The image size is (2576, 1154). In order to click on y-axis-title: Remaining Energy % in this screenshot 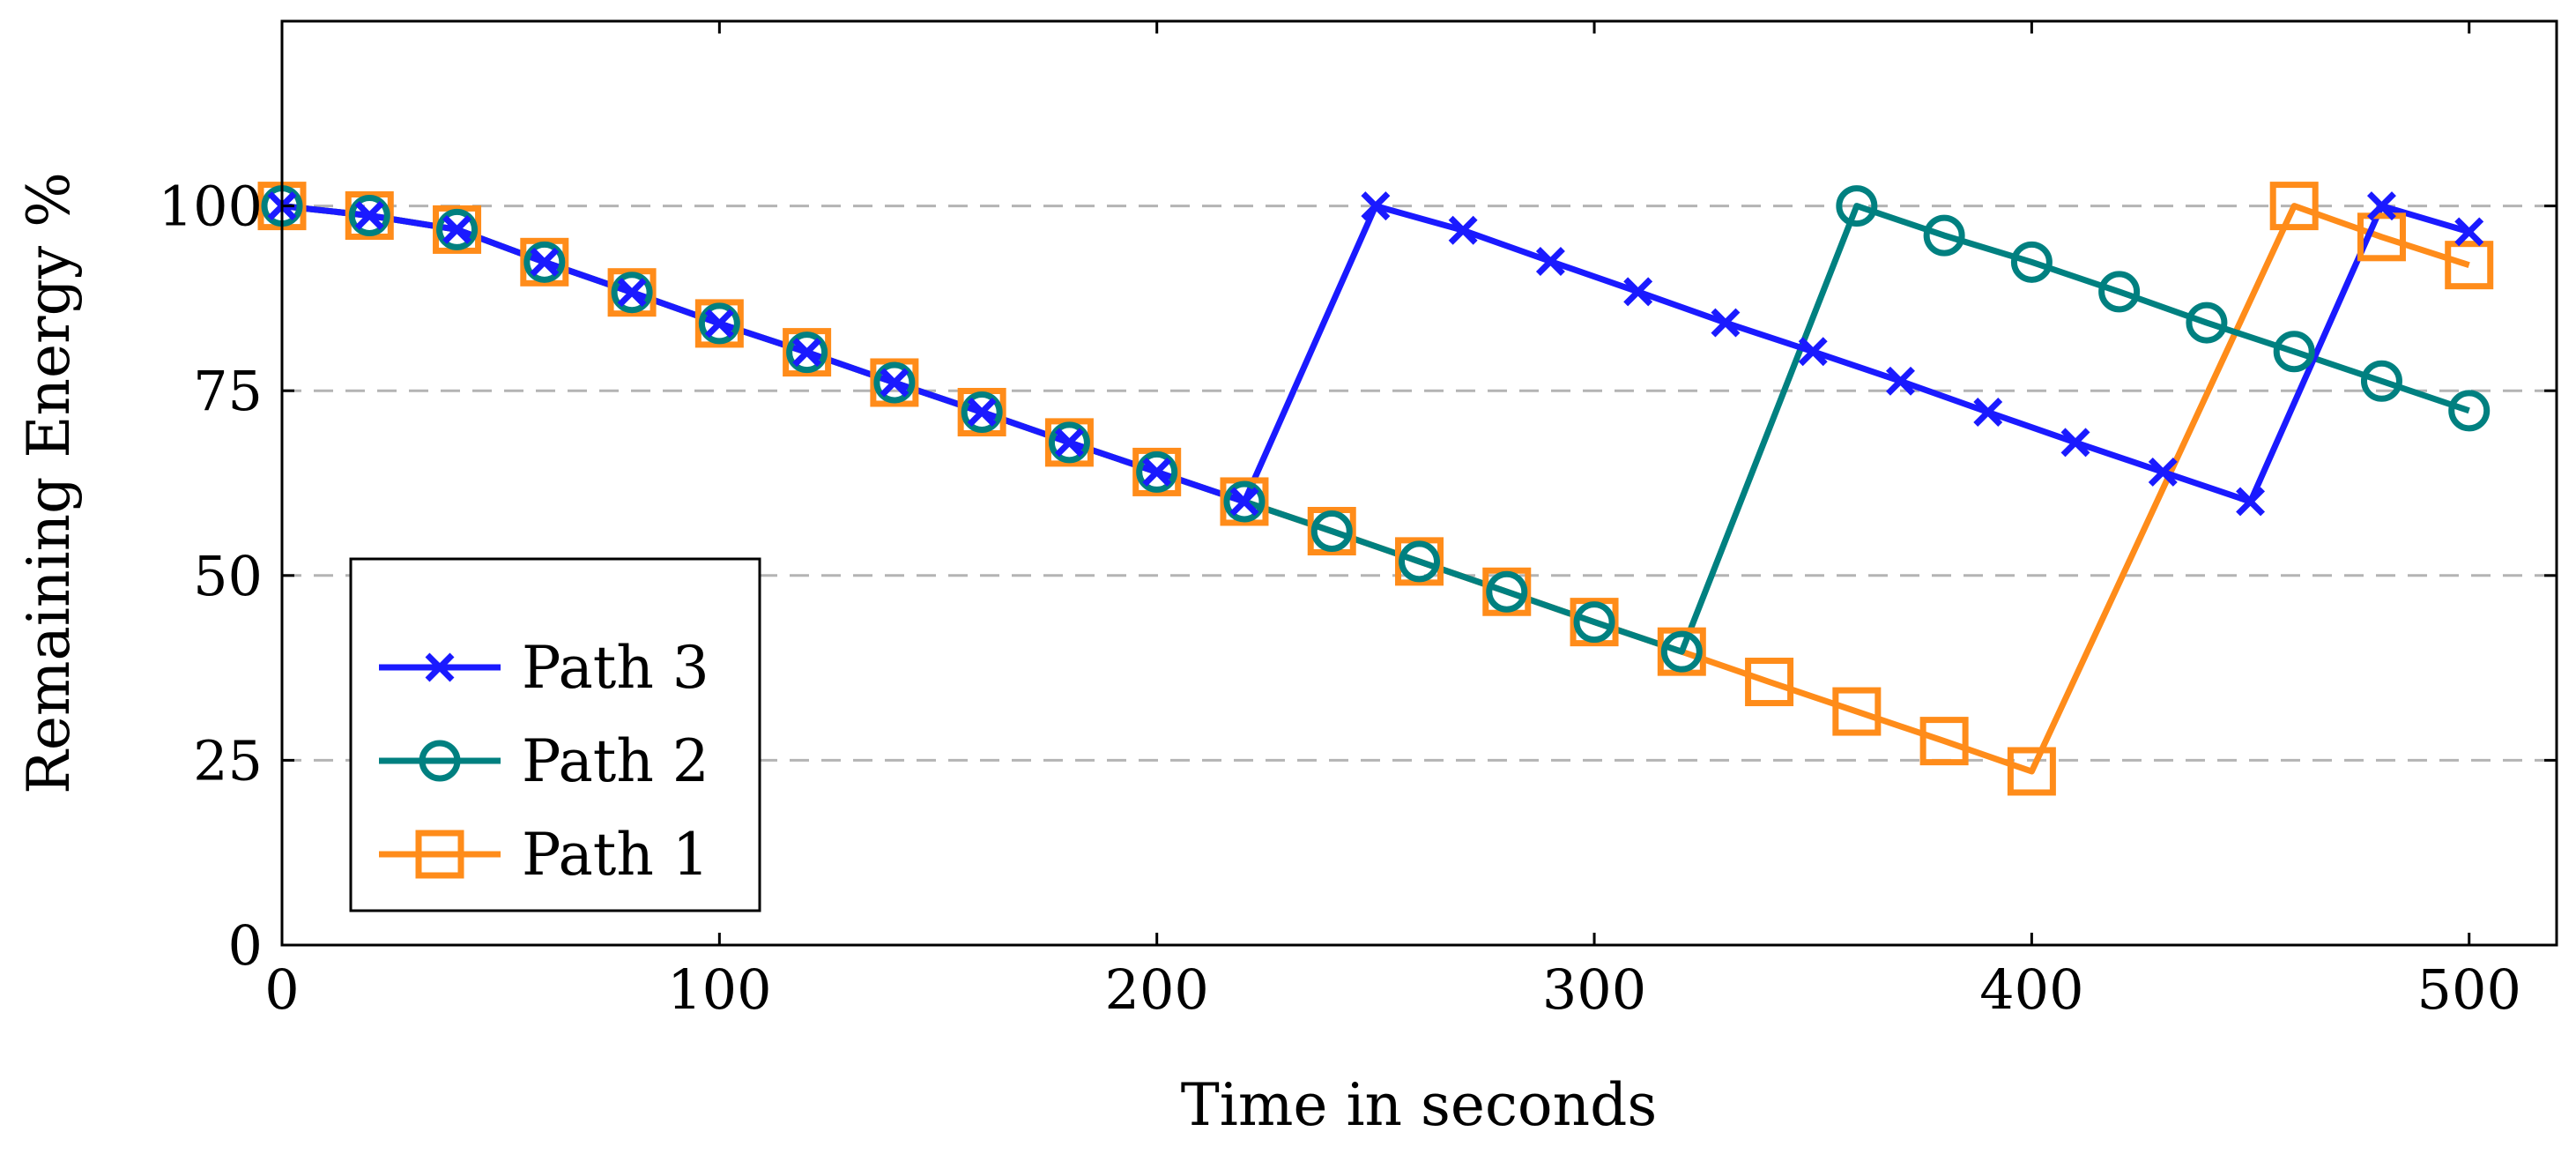, I will do `click(49, 483)`.